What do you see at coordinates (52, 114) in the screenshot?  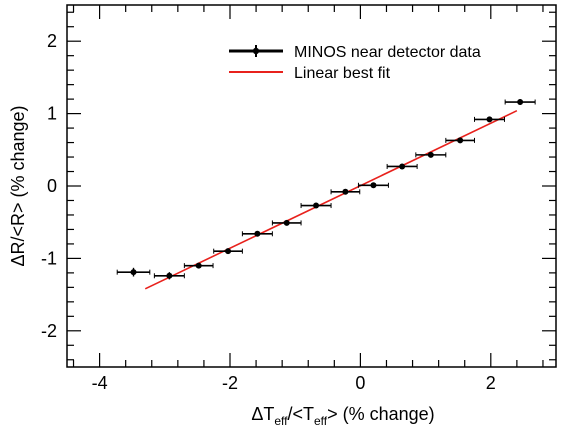 I see `y-tick-label: 1` at bounding box center [52, 114].